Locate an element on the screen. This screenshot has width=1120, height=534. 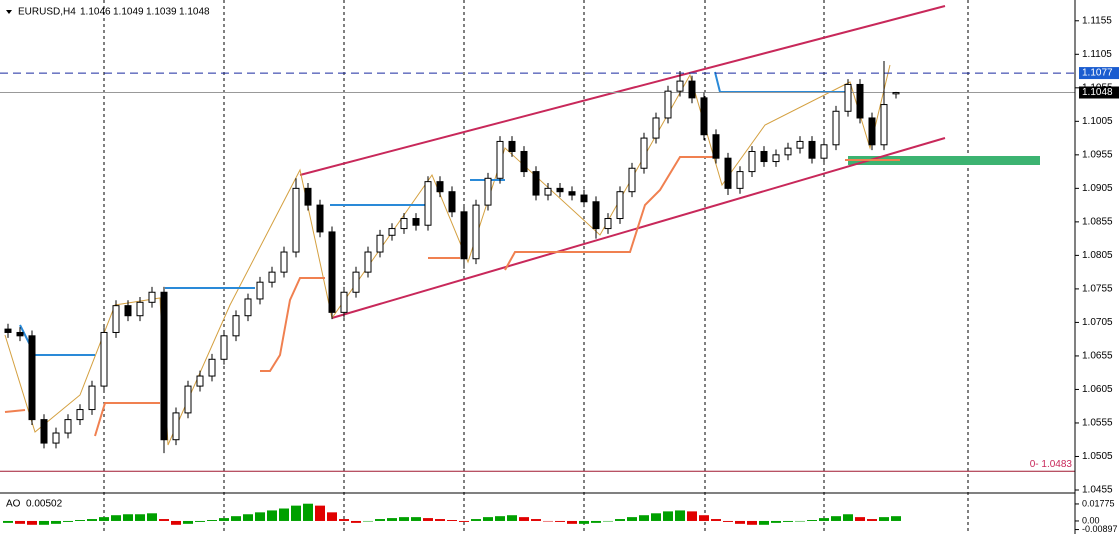
y-tick-label: 1.0905 is located at coordinates (1097, 188).